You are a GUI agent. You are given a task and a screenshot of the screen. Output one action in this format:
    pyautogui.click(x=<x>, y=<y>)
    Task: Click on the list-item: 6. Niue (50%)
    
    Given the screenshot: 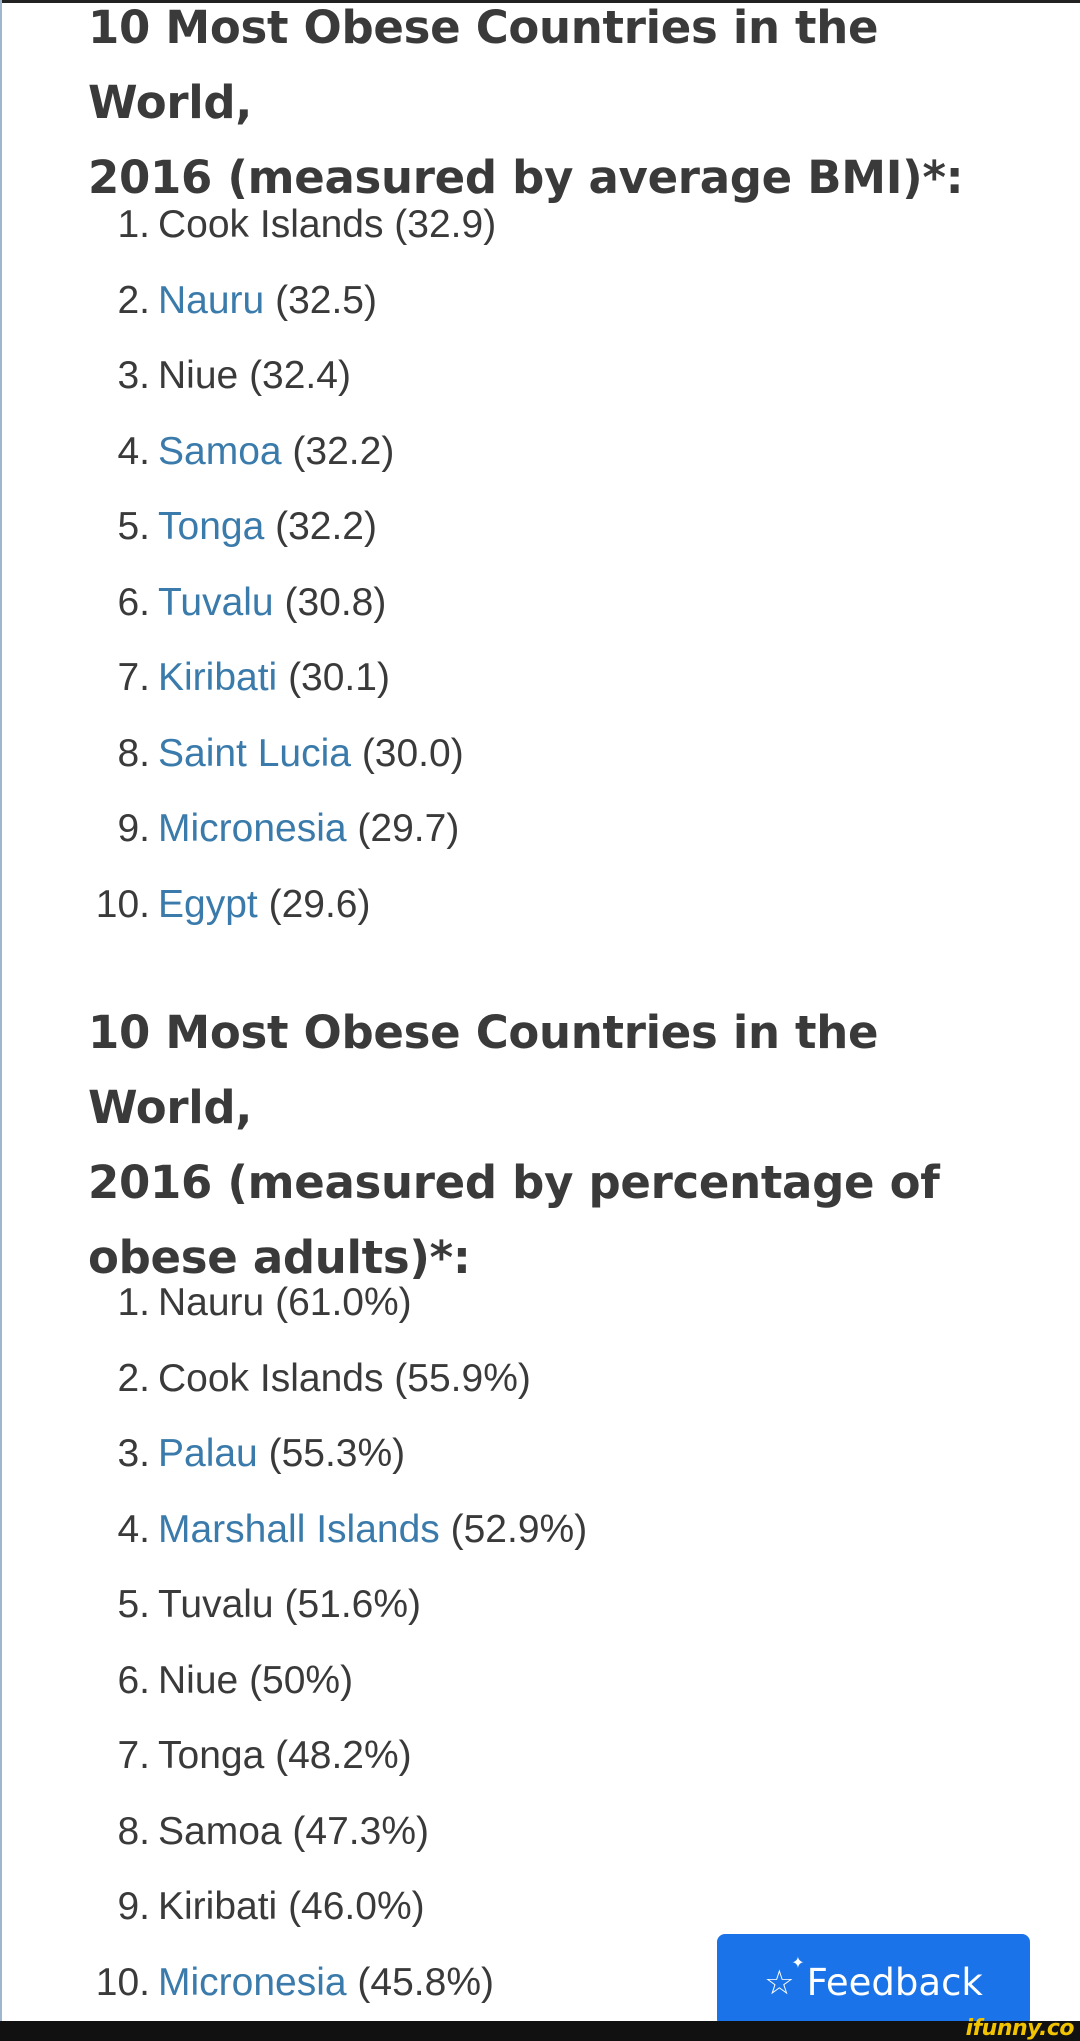 What is the action you would take?
    pyautogui.click(x=538, y=1681)
    